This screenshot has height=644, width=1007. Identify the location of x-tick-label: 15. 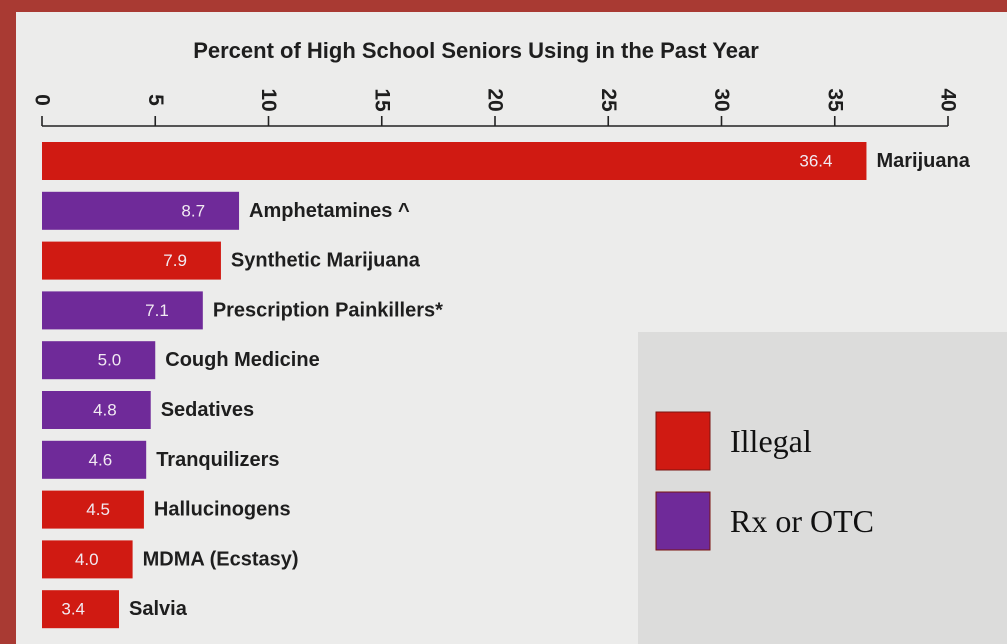
(381, 100).